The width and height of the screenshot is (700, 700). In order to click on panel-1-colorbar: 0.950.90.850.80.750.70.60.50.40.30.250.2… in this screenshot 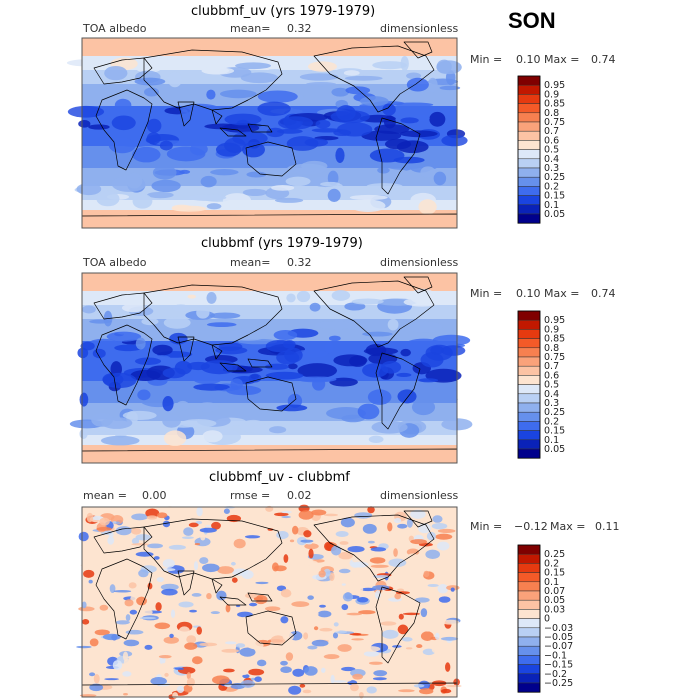, I will do `click(541, 149)`.